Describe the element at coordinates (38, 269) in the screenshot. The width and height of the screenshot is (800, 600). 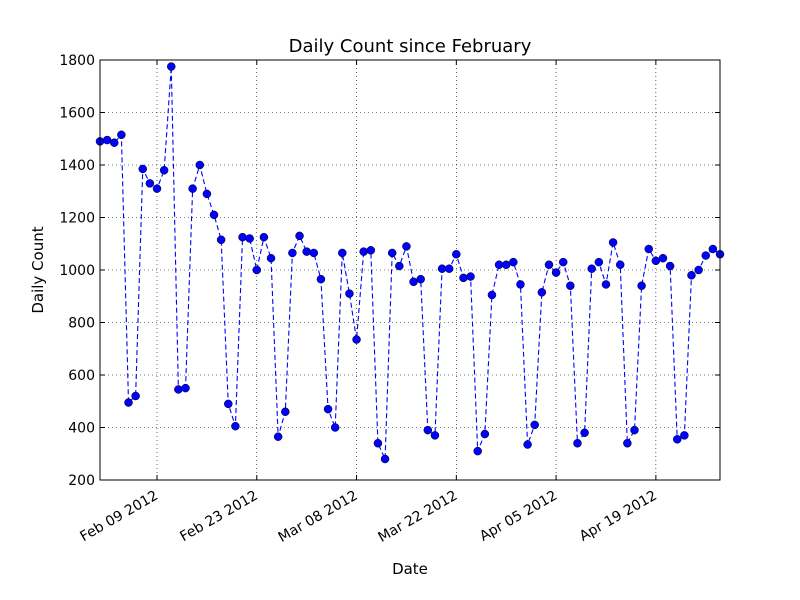
I see `y-axis-label: Daily Count` at that location.